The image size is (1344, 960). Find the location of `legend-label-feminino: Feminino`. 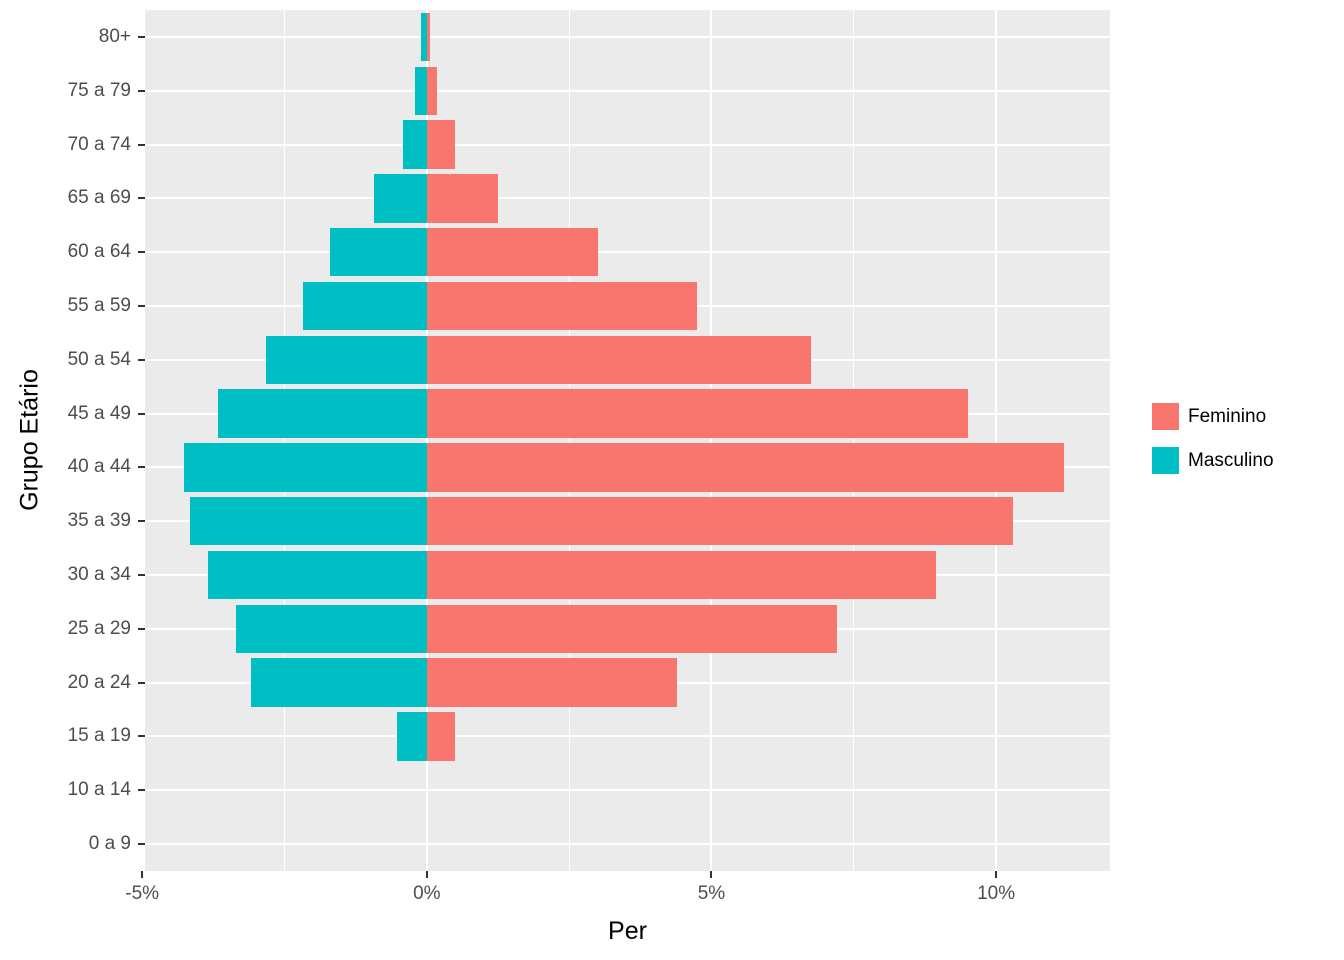

legend-label-feminino: Feminino is located at coordinates (1227, 416).